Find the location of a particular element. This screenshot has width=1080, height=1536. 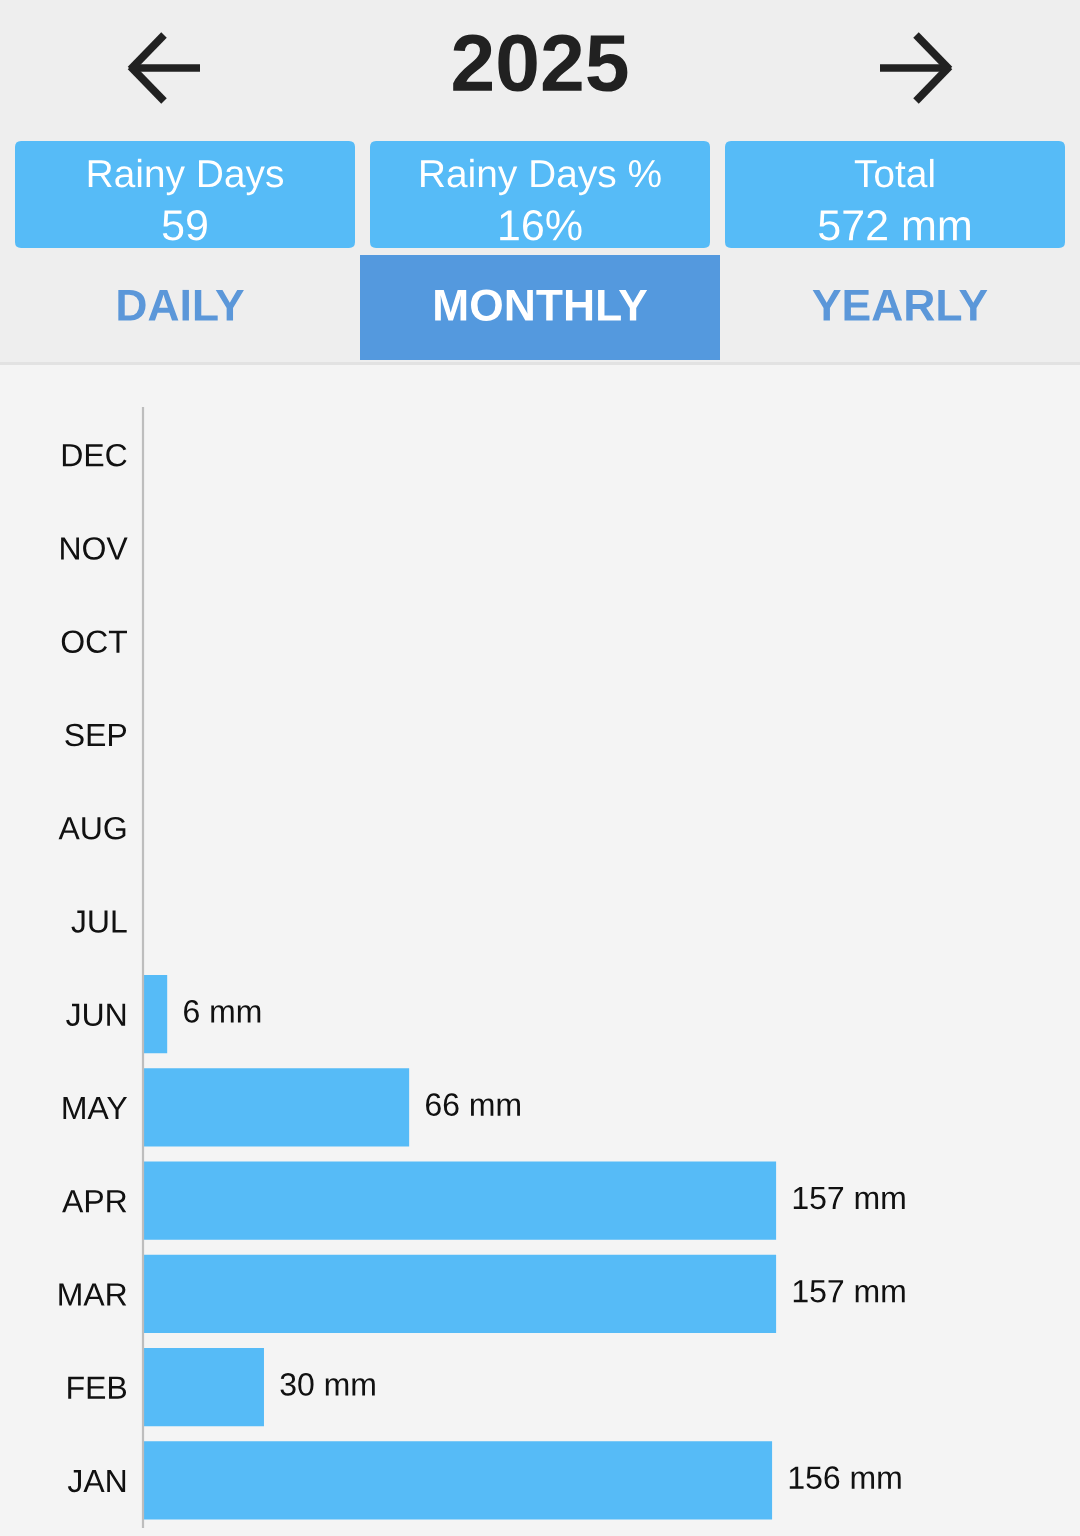

y-tick-label: OCT is located at coordinates (94, 642).